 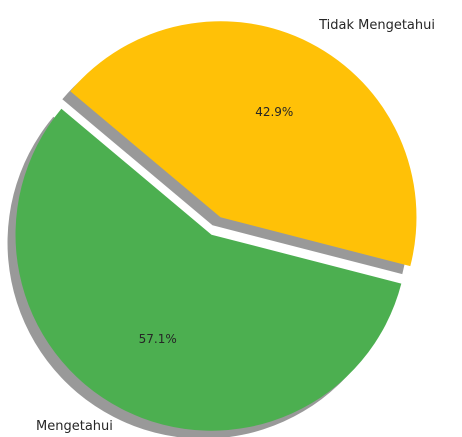 I want to click on percent-label: 42.9%, so click(x=274, y=112).